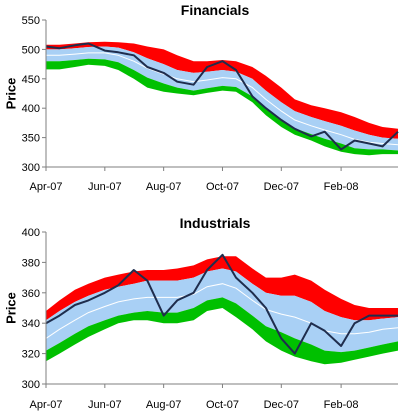 This screenshot has width=400, height=412. What do you see at coordinates (215, 223) in the screenshot?
I see `chart-title: Industrials` at bounding box center [215, 223].